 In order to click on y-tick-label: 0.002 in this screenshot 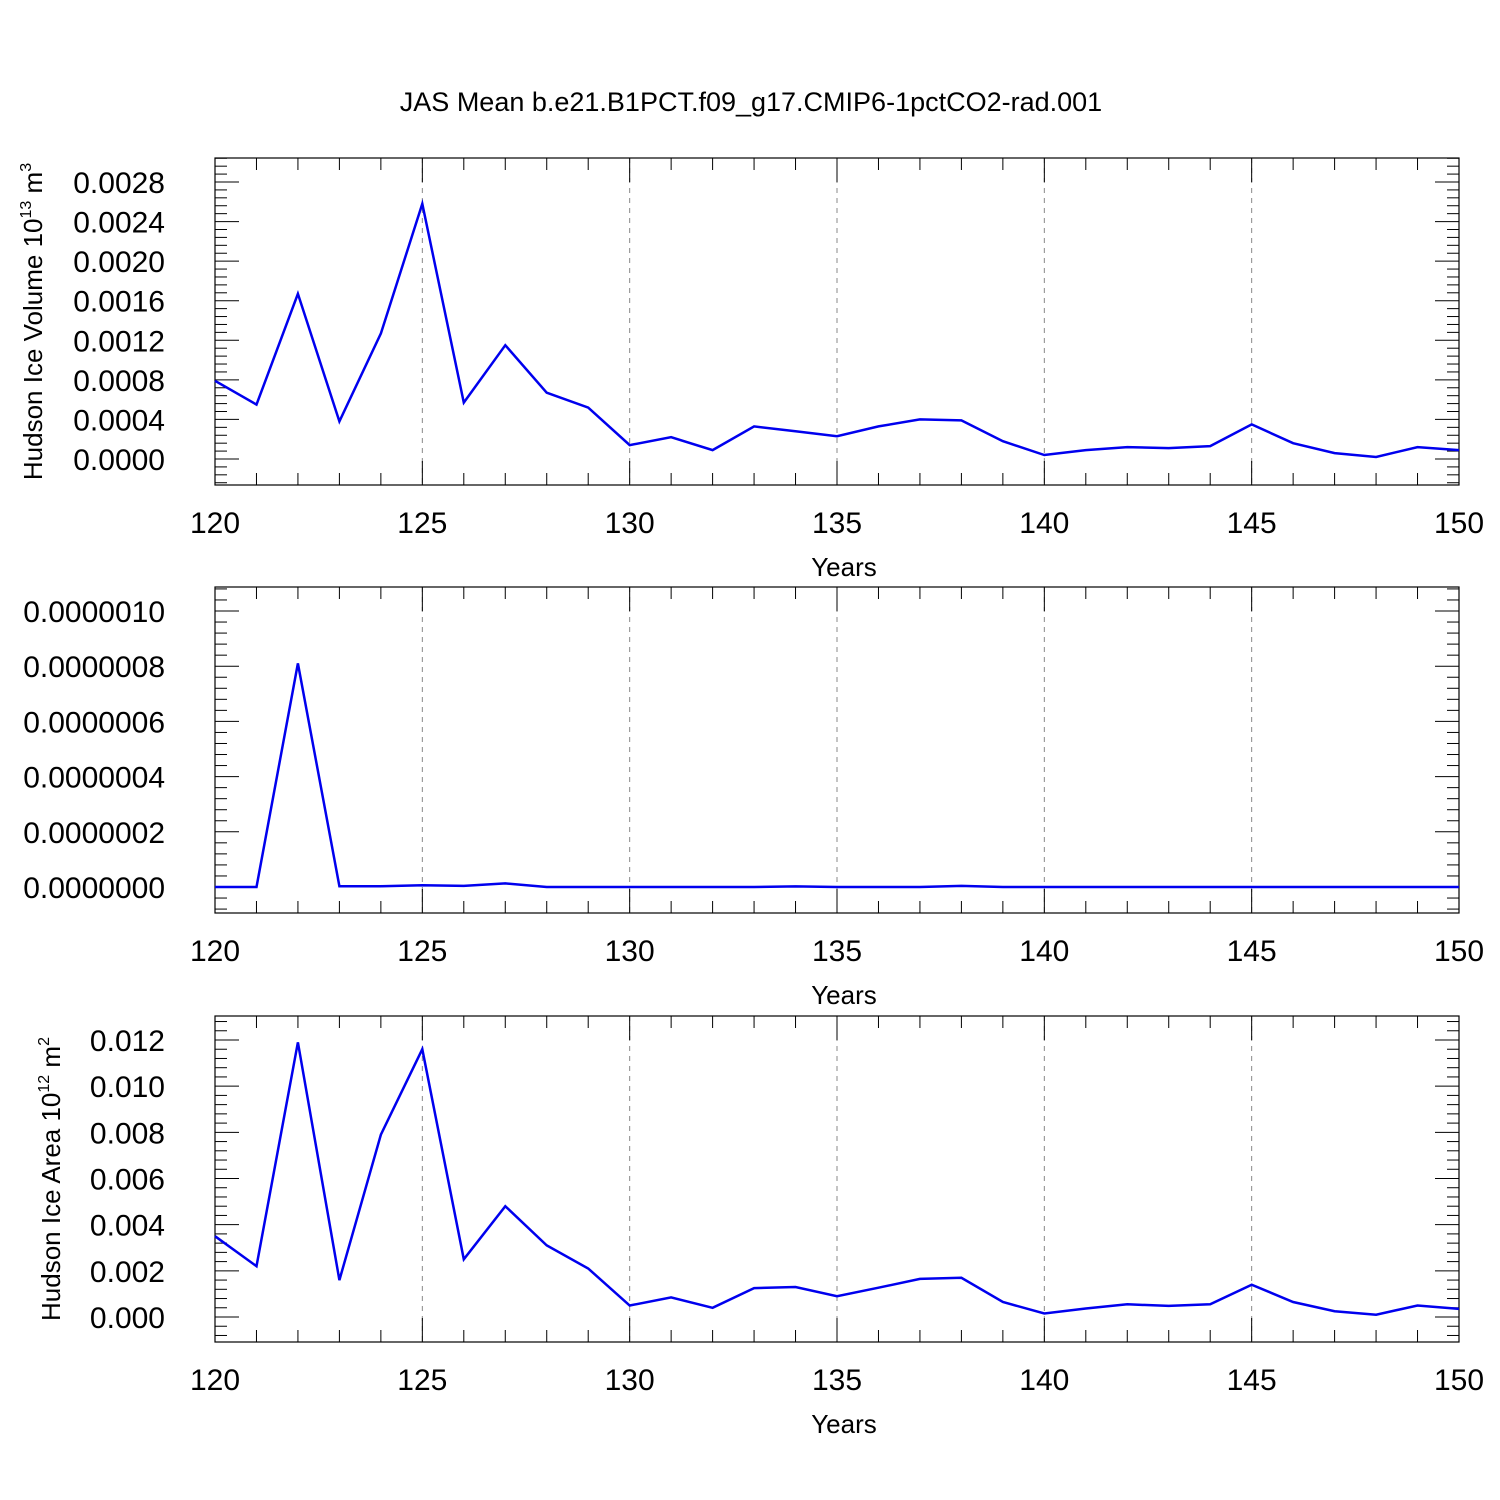, I will do `click(127, 1272)`.